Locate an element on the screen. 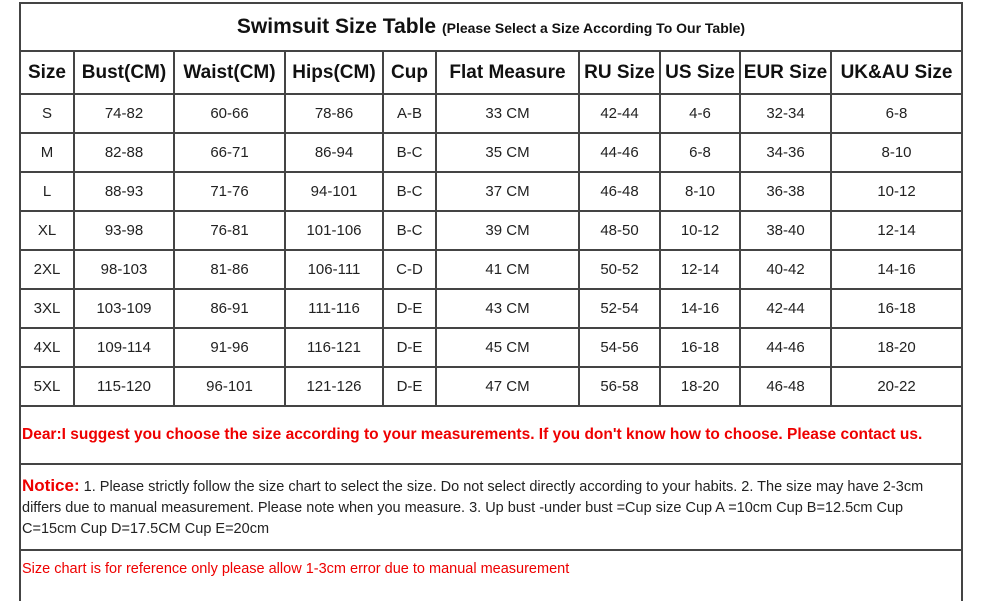  column-header: Cup is located at coordinates (409, 72).